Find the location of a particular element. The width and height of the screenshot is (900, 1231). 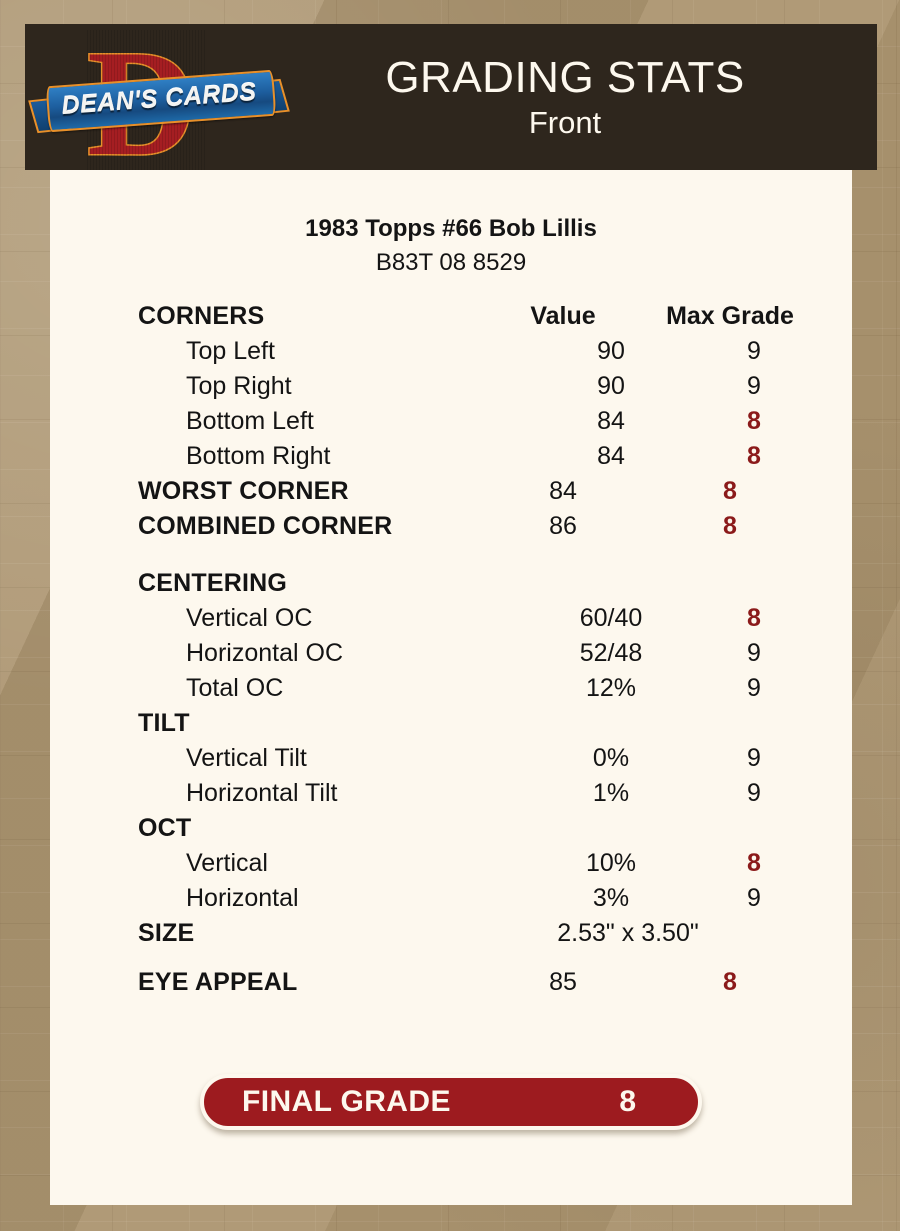

stats-row: OCT is located at coordinates (475, 831).